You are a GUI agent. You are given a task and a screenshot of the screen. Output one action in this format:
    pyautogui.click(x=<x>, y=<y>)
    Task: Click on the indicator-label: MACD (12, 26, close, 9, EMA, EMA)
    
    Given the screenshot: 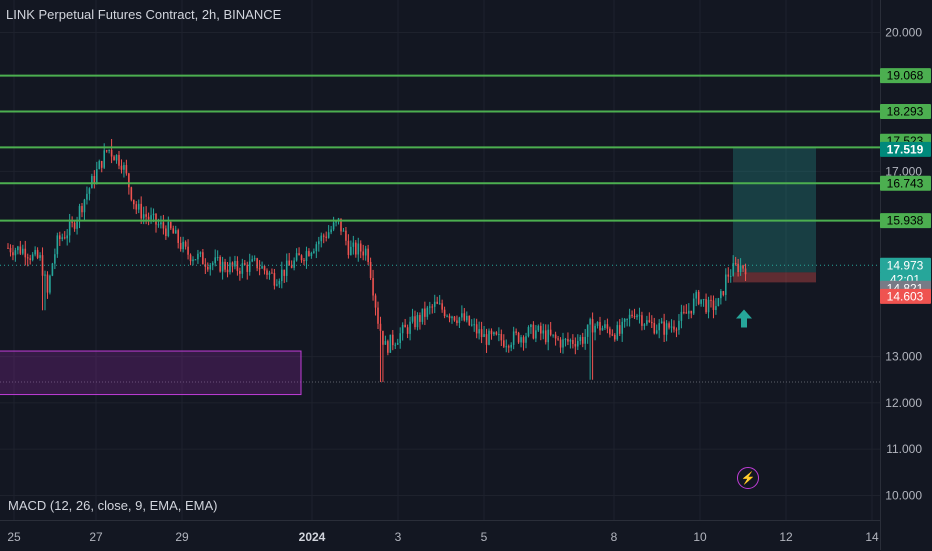 What is the action you would take?
    pyautogui.click(x=113, y=505)
    